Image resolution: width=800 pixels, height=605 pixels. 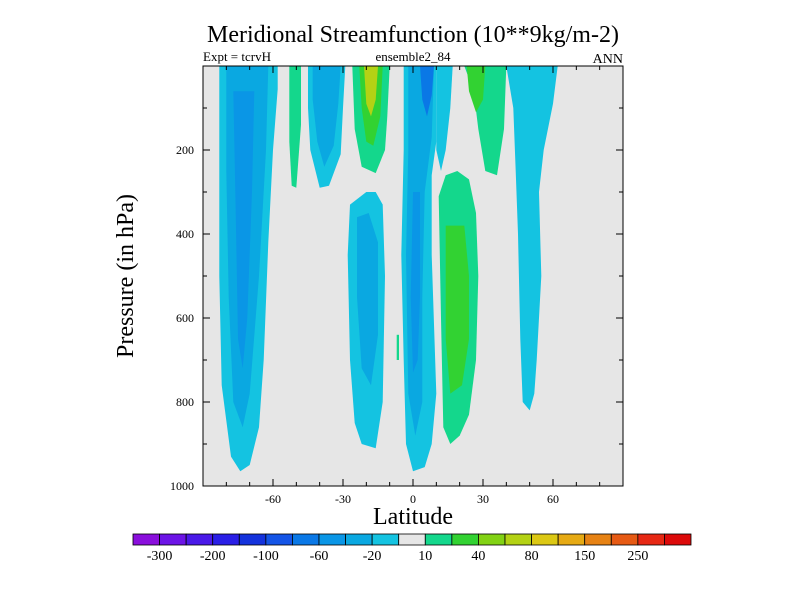 I want to click on y-axis-label: Pressure (in hPa), so click(x=126, y=276).